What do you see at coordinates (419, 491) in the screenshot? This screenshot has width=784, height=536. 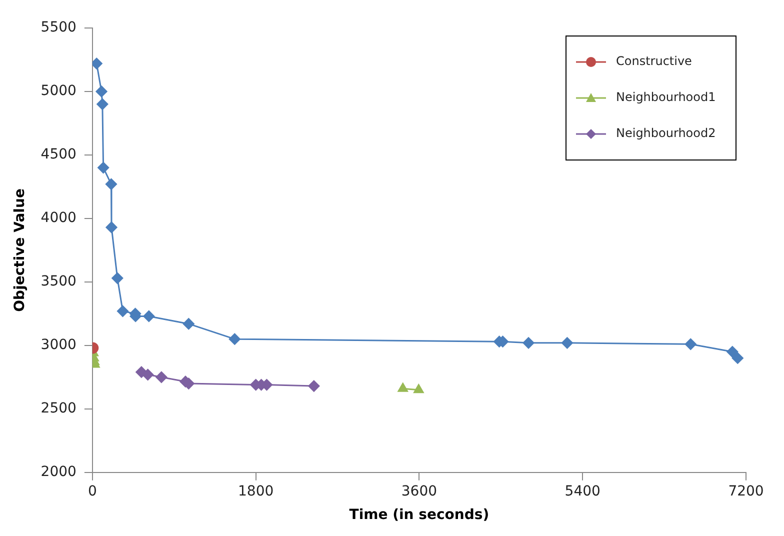 I see `x-tick-label: 3600` at bounding box center [419, 491].